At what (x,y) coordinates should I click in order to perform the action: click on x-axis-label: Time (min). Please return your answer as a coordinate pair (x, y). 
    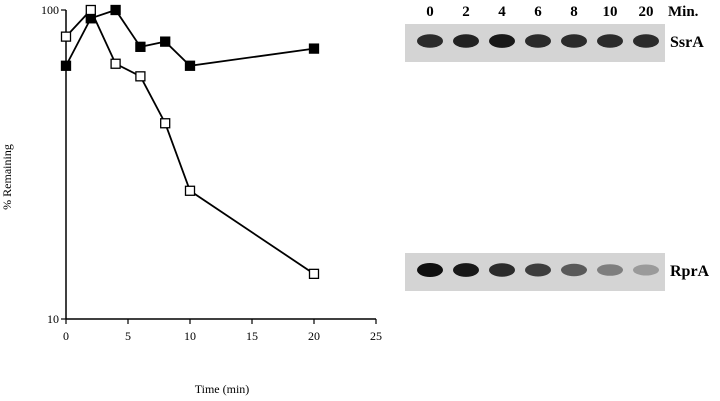
    Looking at the image, I should click on (222, 389).